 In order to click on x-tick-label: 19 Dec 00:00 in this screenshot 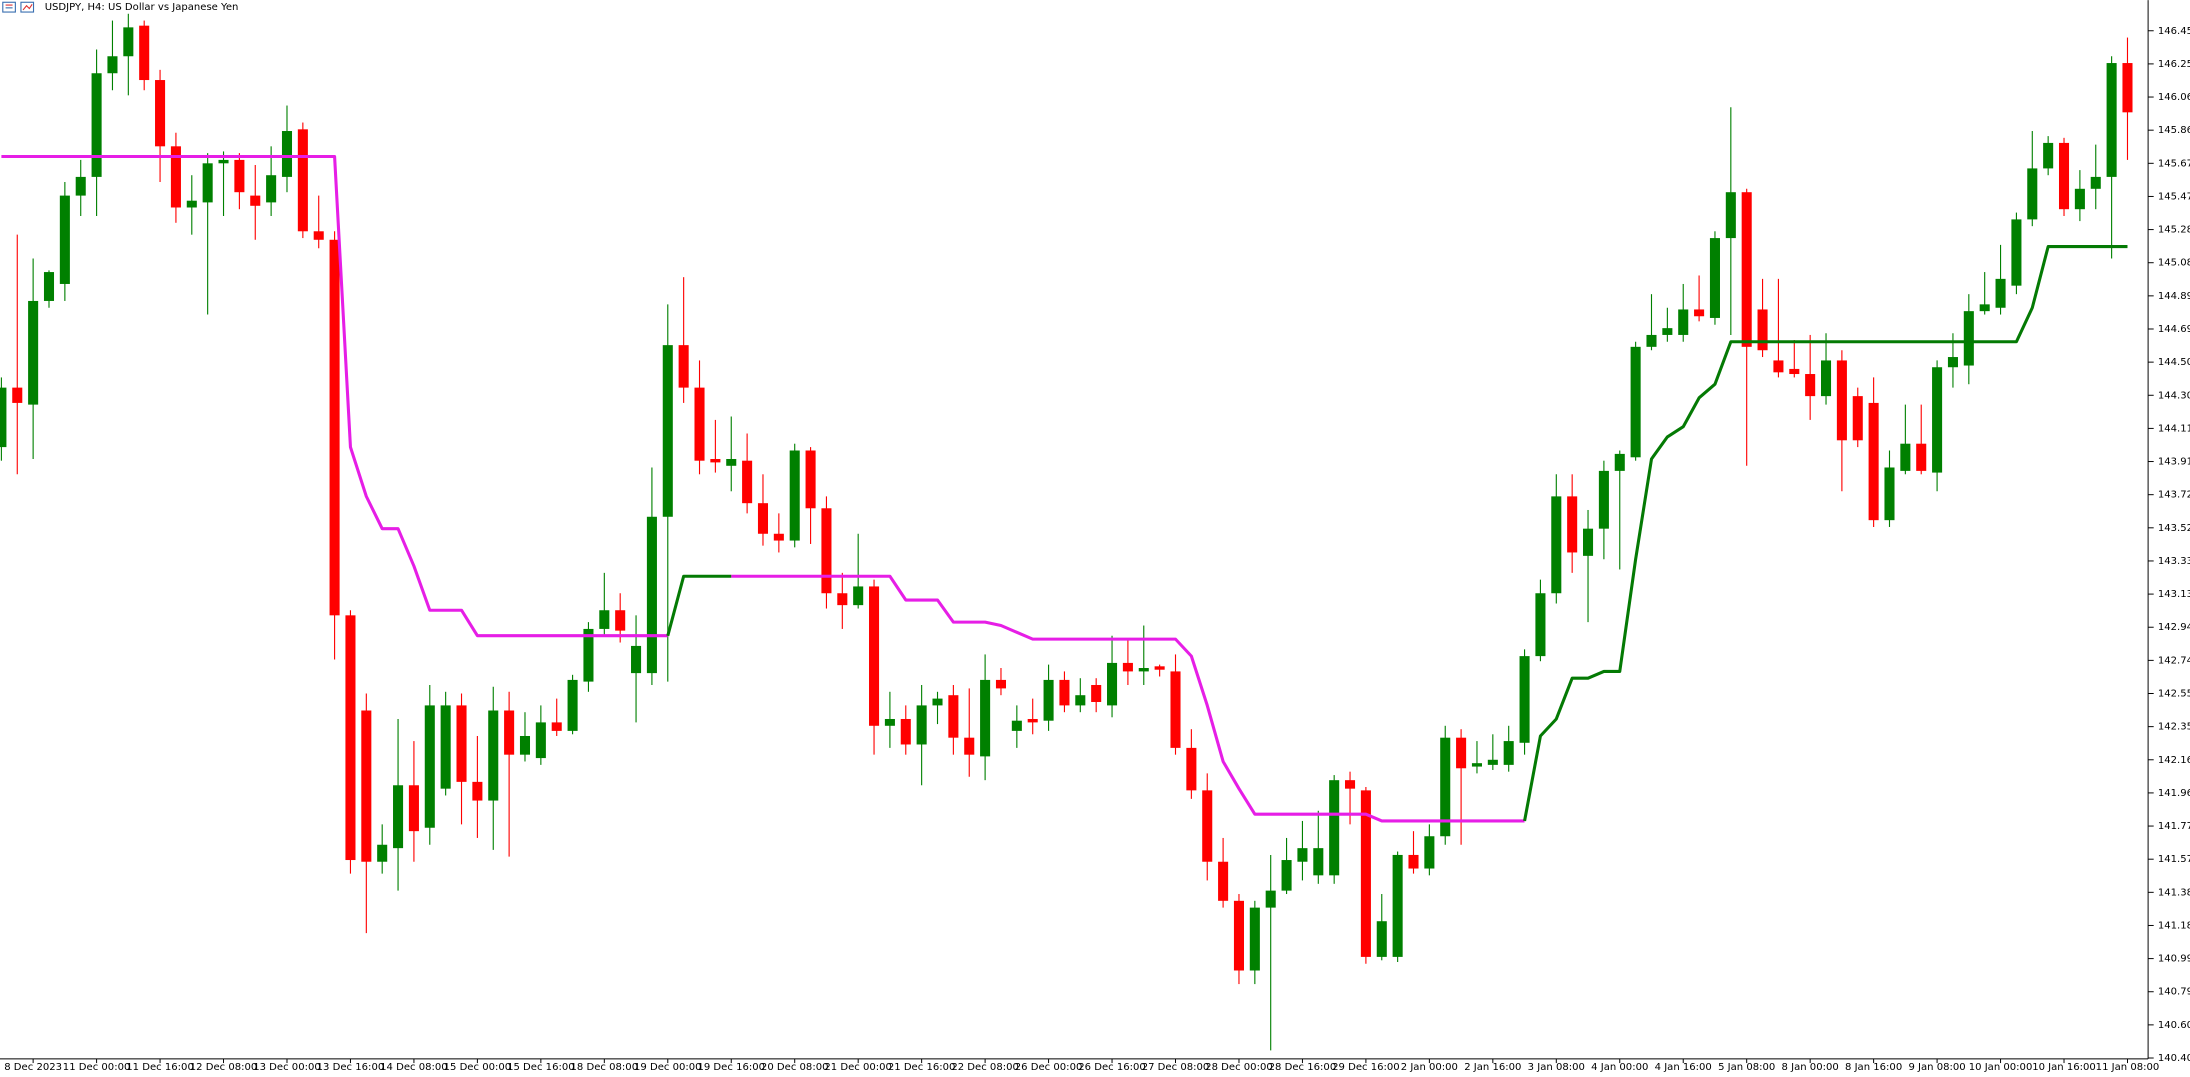, I will do `click(668, 1067)`.